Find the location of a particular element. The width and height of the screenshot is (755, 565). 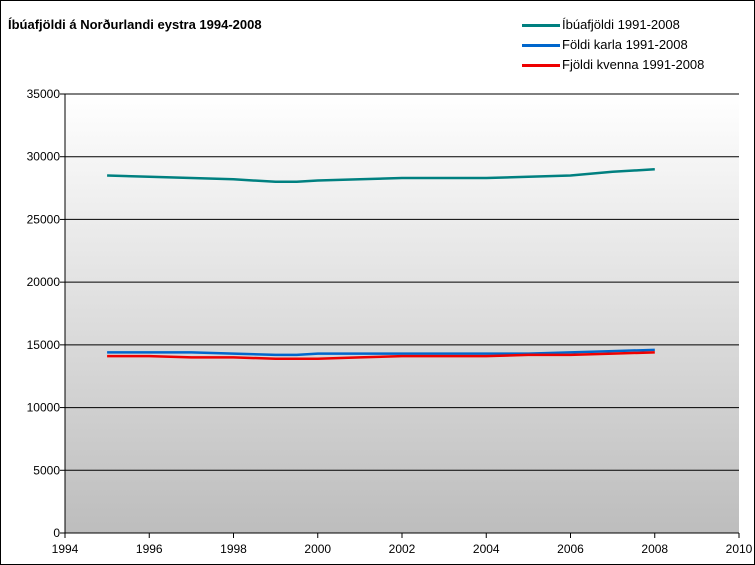

legend-swatch-men is located at coordinates (541, 45).